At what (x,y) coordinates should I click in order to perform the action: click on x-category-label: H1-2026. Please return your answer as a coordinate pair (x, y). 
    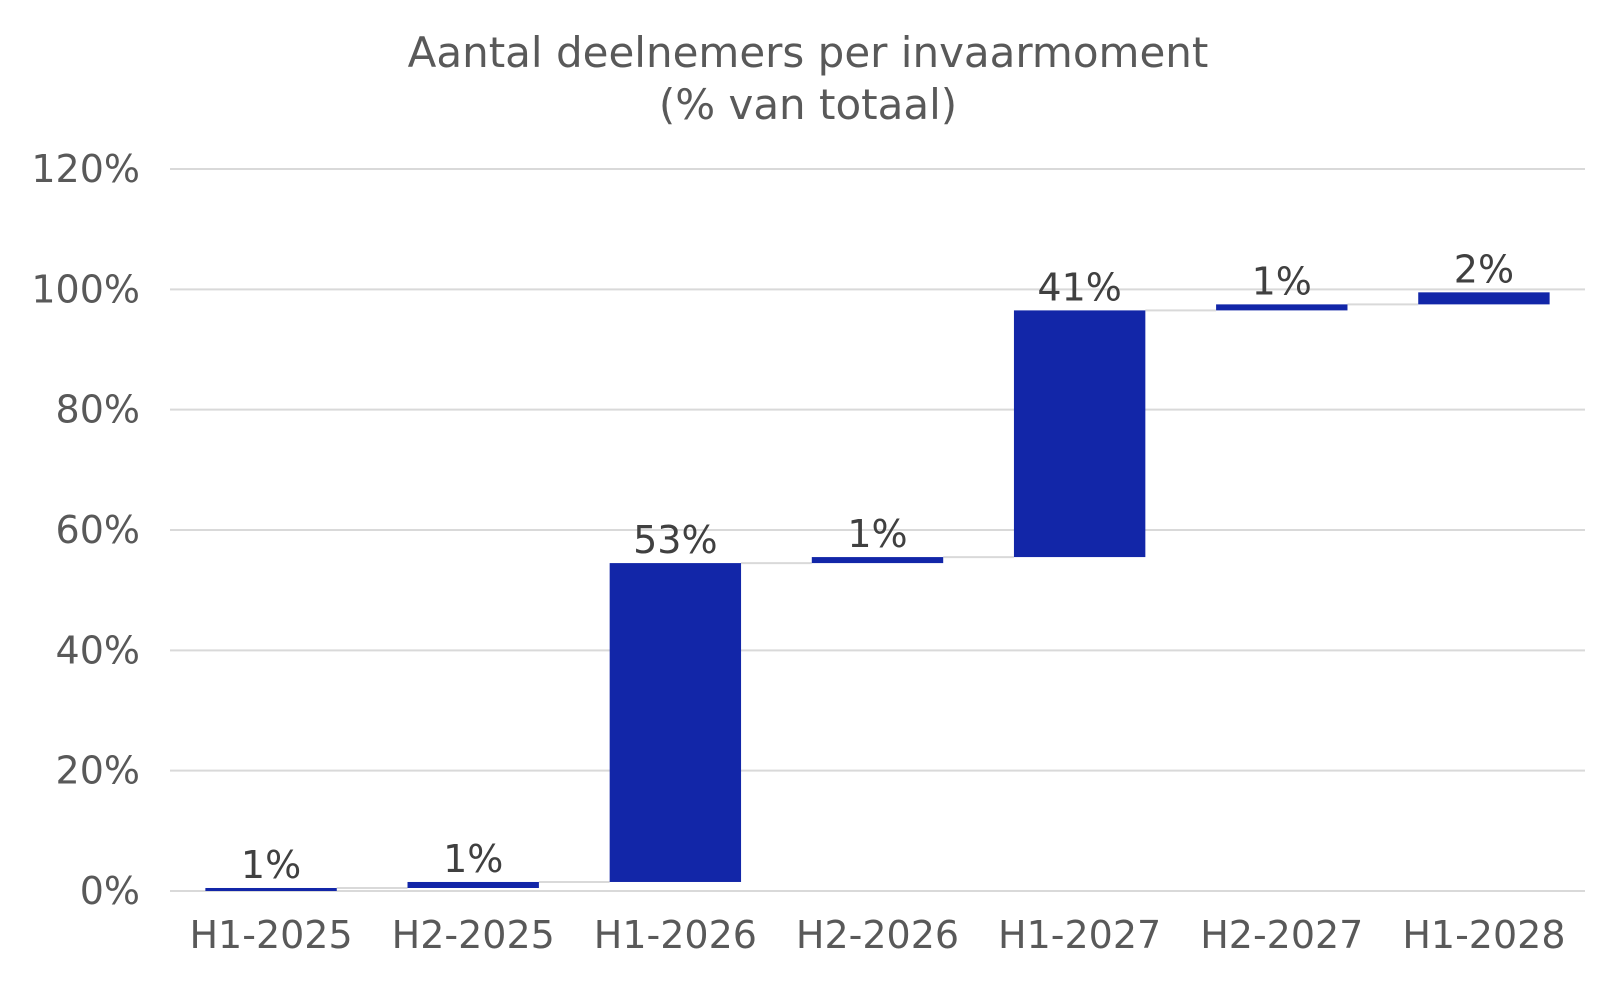
    Looking at the image, I should click on (675, 935).